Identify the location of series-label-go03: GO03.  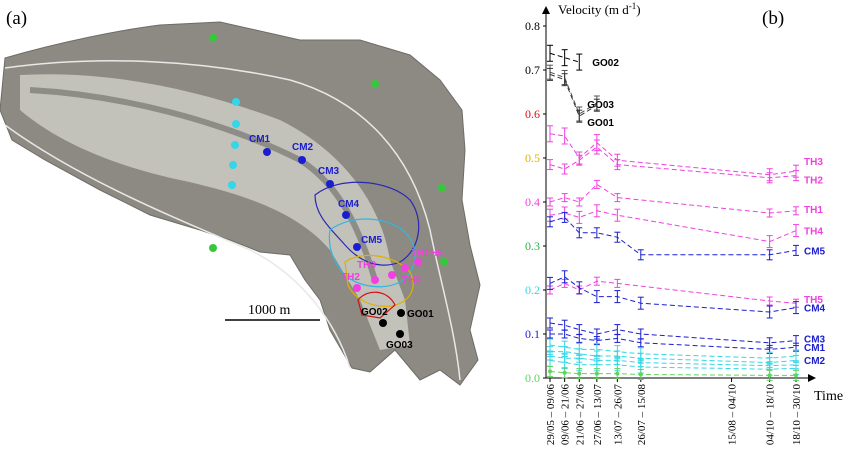
(600, 105).